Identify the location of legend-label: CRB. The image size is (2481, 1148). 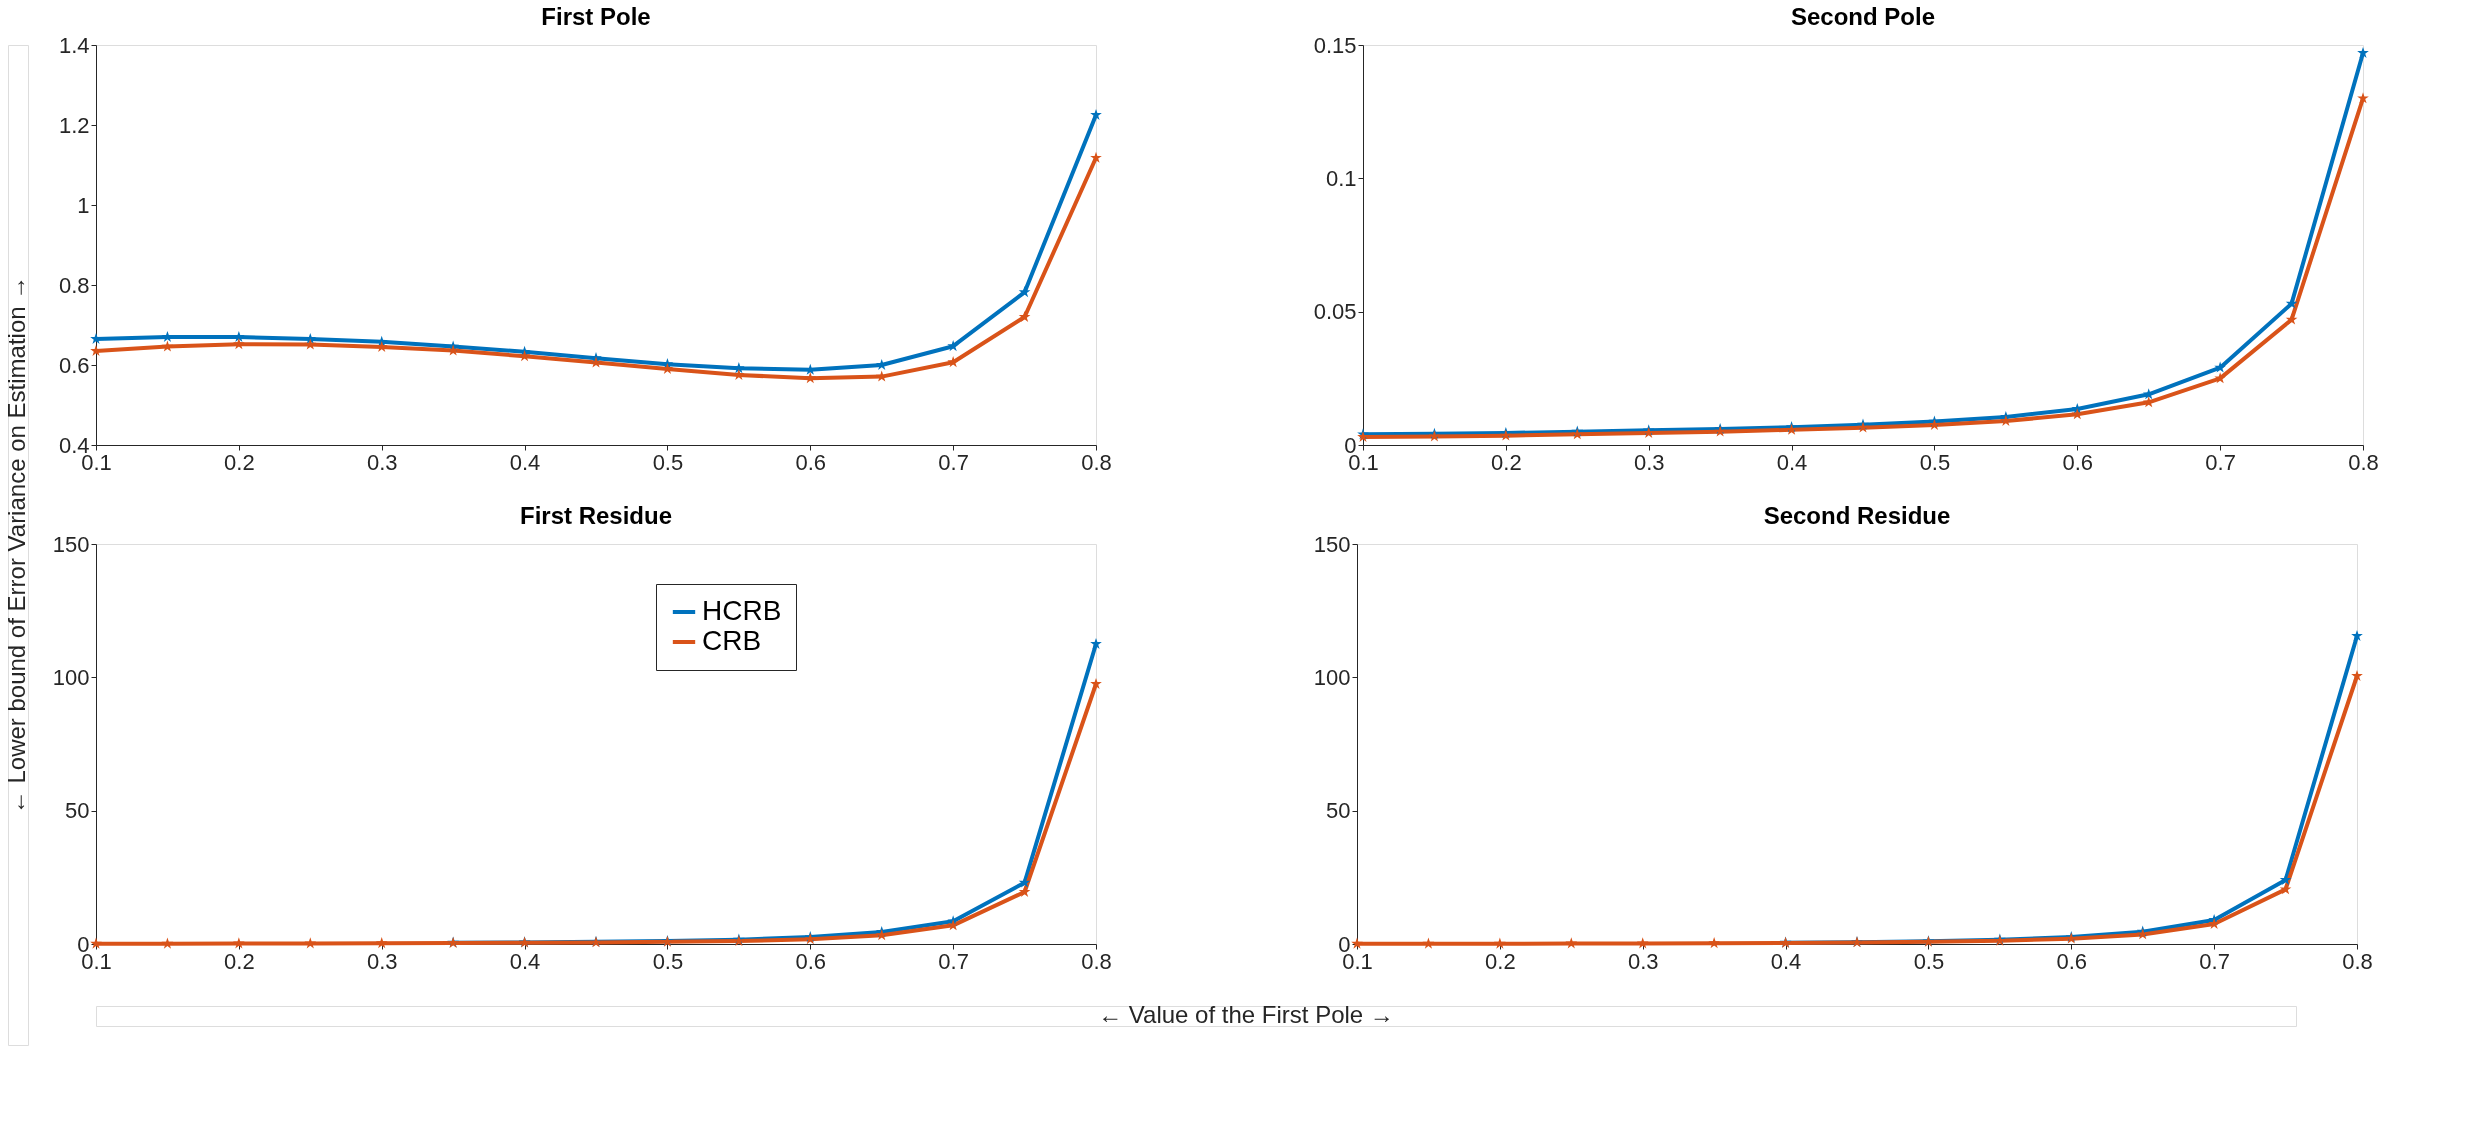
(732, 640).